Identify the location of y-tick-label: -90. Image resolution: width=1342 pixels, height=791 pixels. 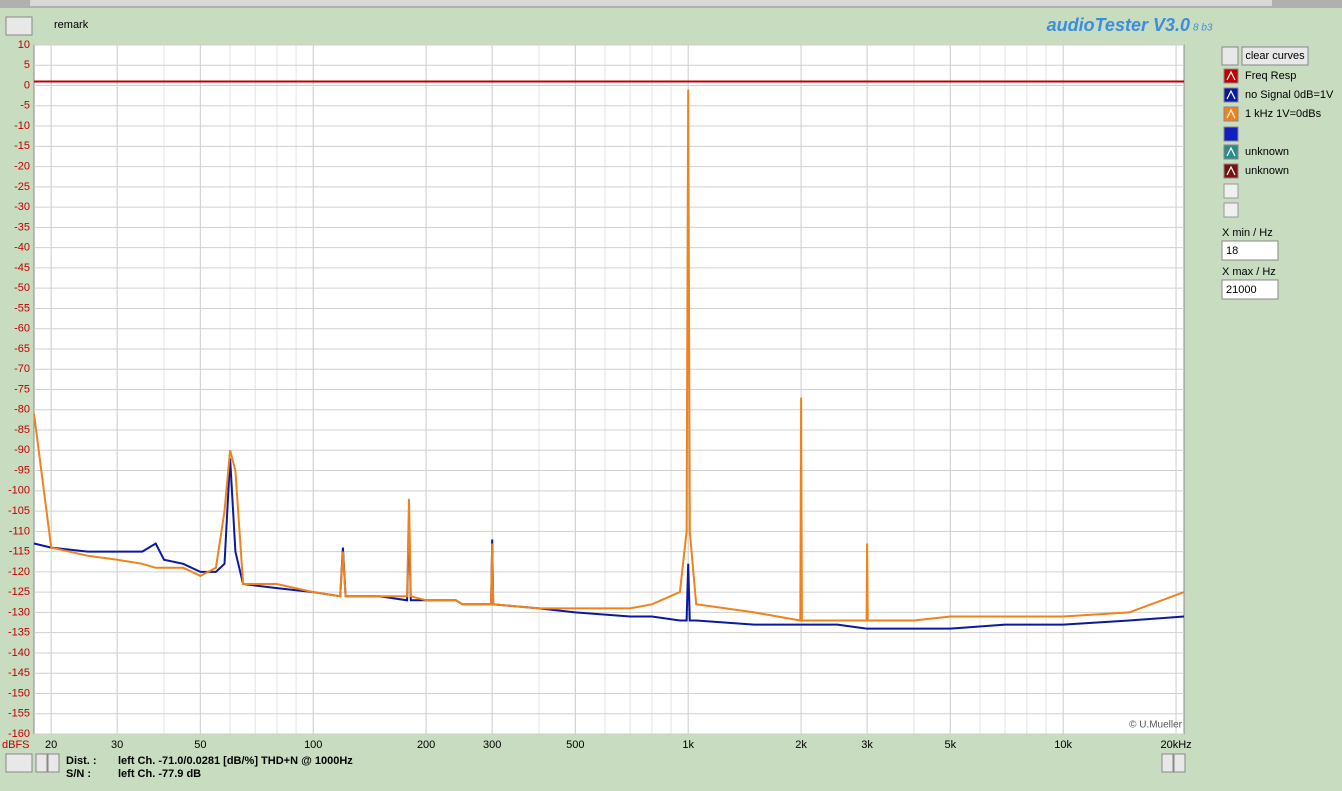
(22, 450).